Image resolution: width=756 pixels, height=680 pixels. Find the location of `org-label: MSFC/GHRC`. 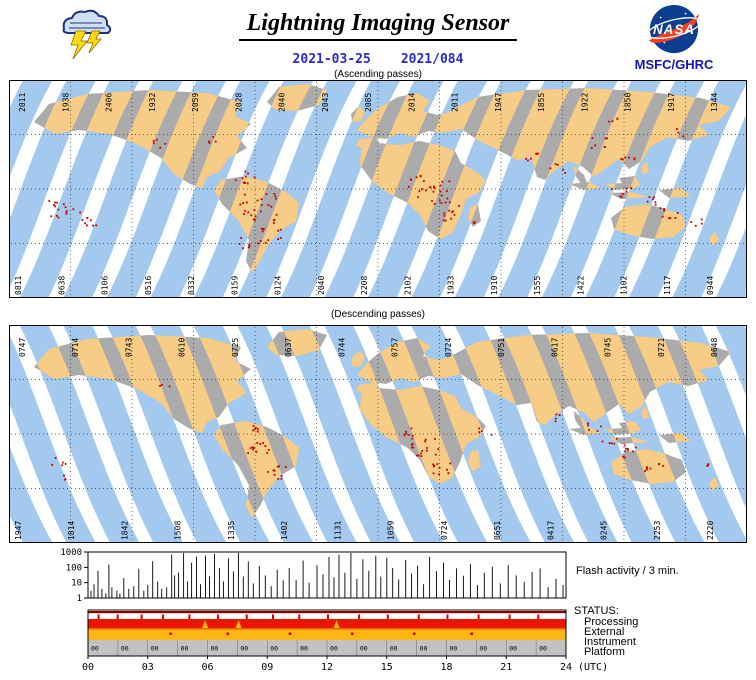

org-label: MSFC/GHRC is located at coordinates (674, 64).